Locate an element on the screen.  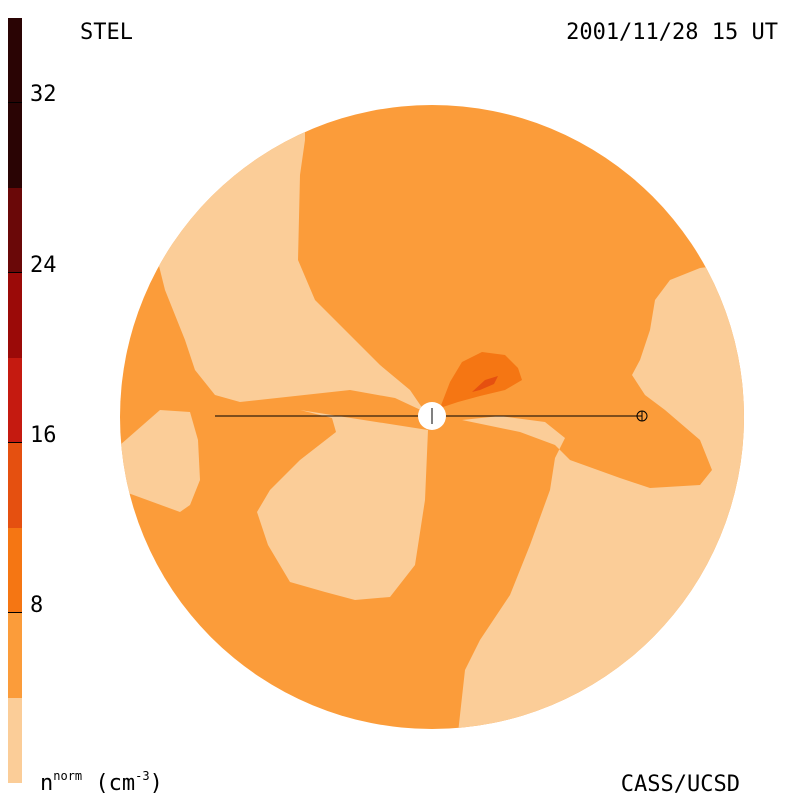
colorbar-unit-label: nnorm (cm-3) is located at coordinates (101, 782).